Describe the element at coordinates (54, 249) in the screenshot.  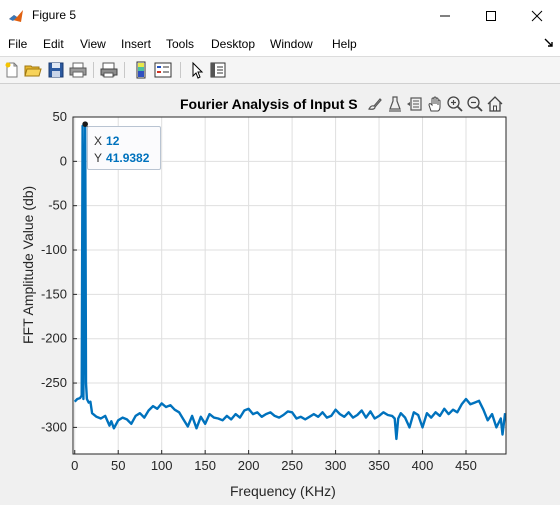
I see `y-tick-label: -100` at that location.